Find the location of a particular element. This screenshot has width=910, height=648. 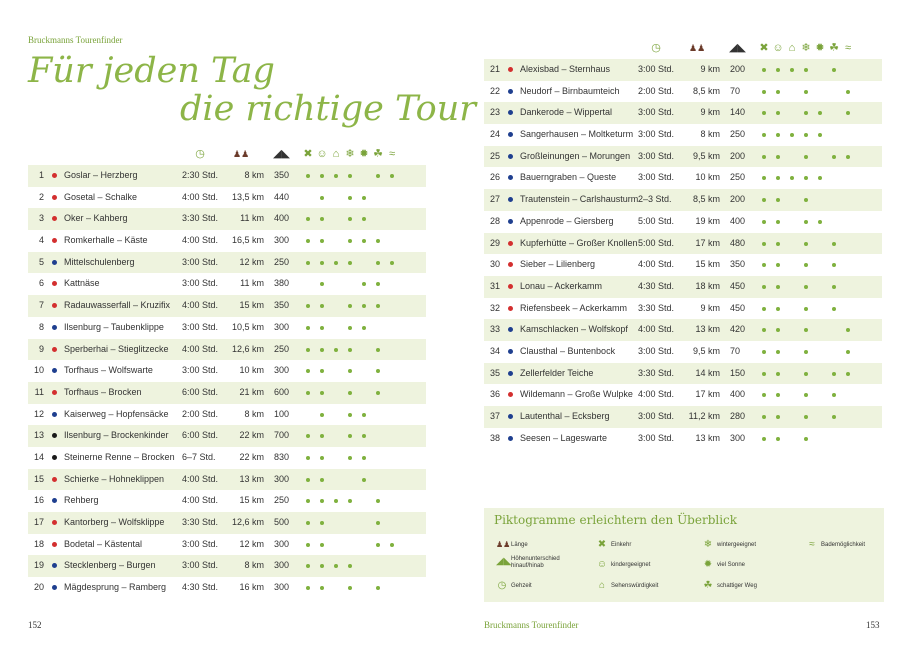

mountain-icon: ◢◣ is located at coordinates (737, 48).